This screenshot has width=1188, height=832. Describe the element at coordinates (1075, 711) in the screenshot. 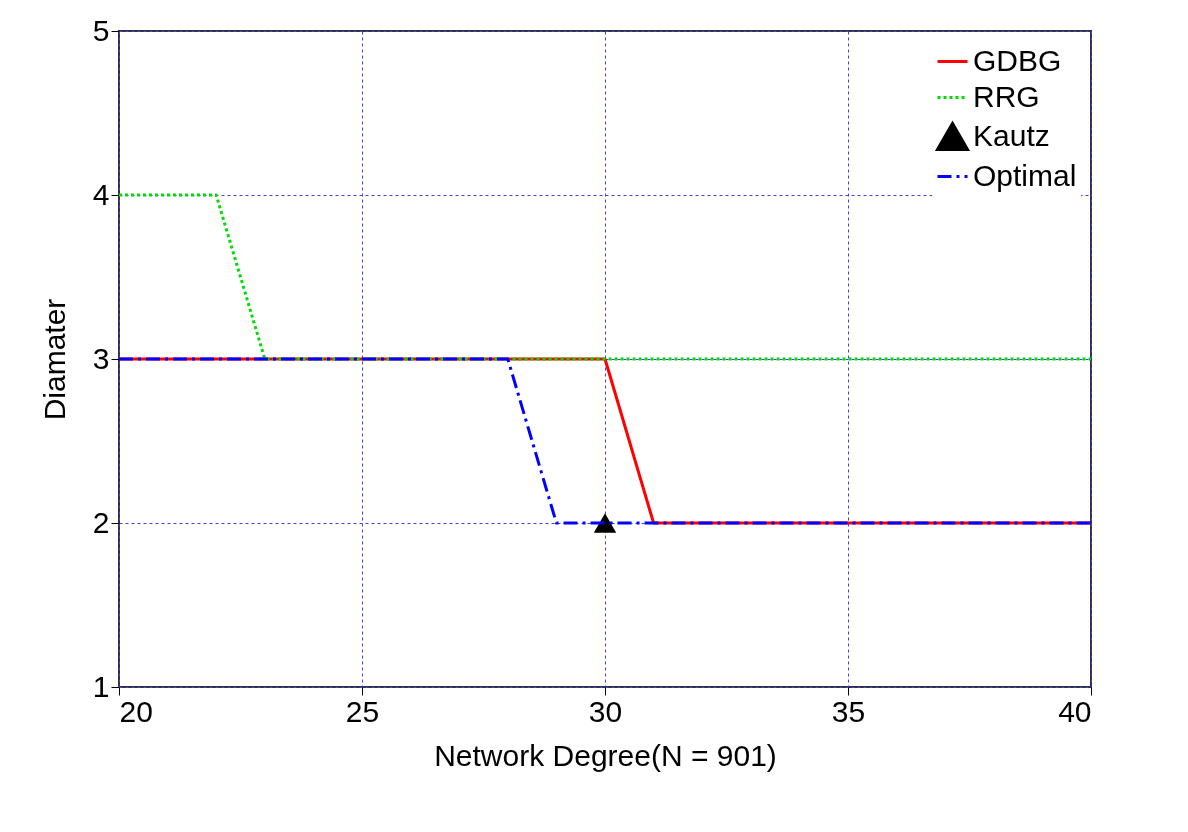

I see `x-tick-label: 40` at that location.